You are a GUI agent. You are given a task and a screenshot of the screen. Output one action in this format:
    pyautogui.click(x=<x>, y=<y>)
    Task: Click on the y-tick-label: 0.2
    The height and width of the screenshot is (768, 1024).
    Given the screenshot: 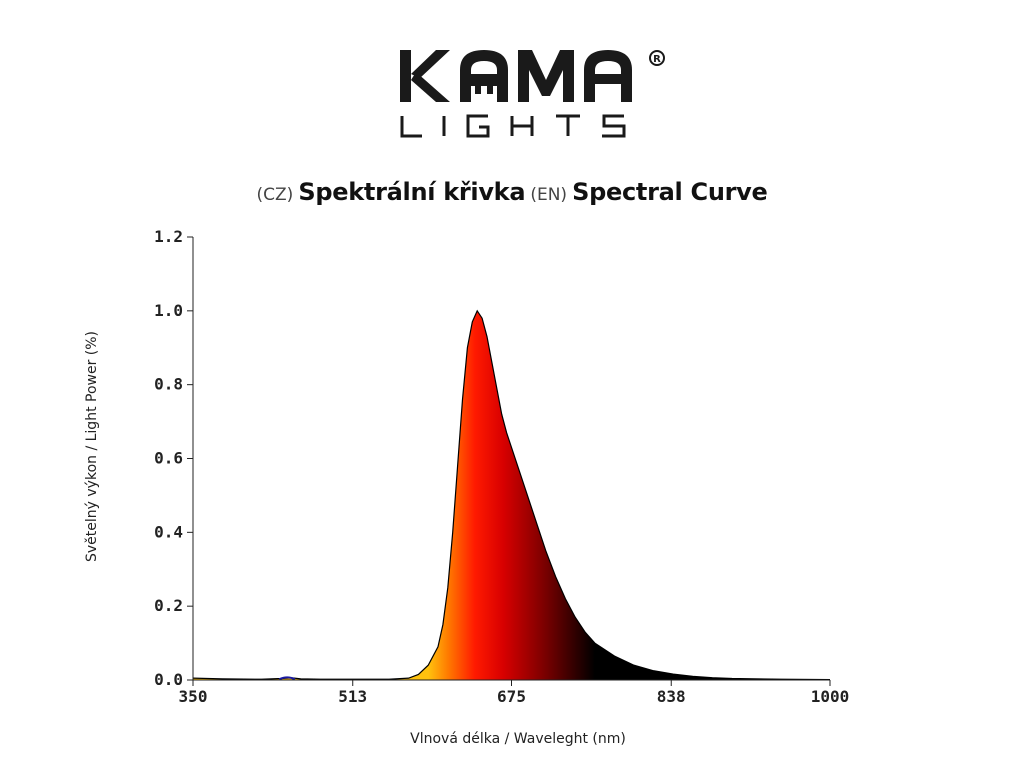 What is the action you would take?
    pyautogui.click(x=168, y=605)
    